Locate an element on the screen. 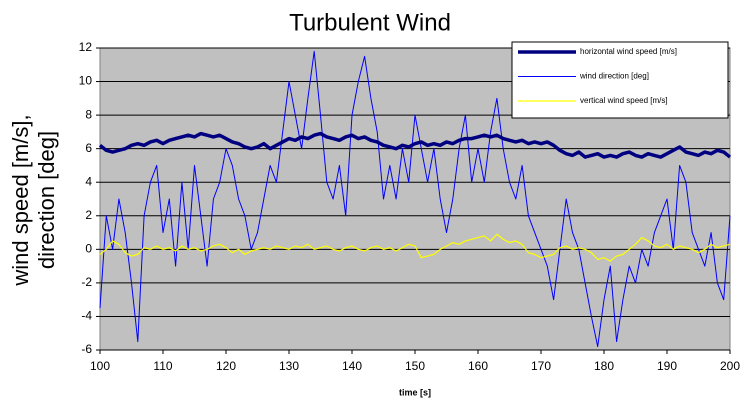 Image resolution: width=742 pixels, height=403 pixels. x-tick-label: 110 is located at coordinates (162, 366).